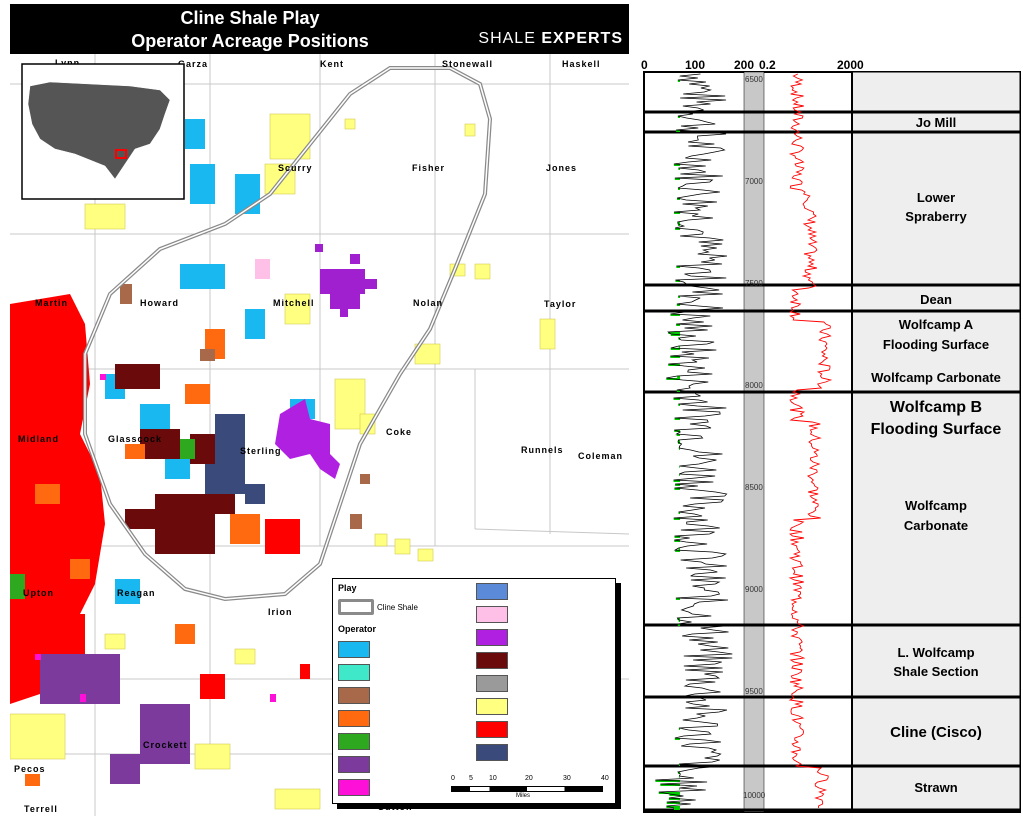 The image size is (1023, 821). Describe the element at coordinates (581, 64) in the screenshot. I see `county-haskell: Haskell` at that location.